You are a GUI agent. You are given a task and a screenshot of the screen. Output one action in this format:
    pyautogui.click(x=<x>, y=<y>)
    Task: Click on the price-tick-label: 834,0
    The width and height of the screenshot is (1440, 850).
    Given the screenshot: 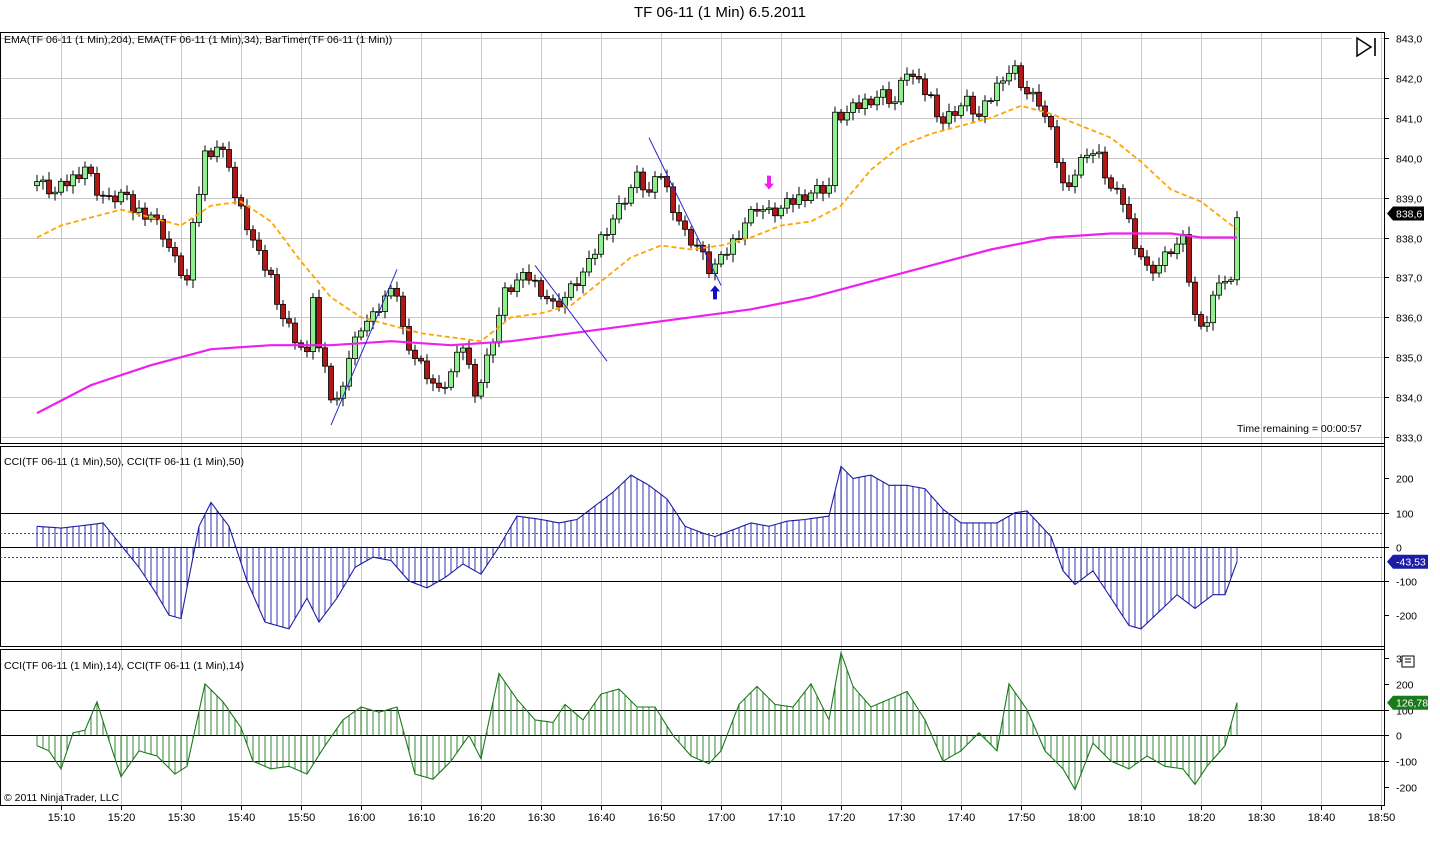 What is the action you would take?
    pyautogui.click(x=1409, y=399)
    